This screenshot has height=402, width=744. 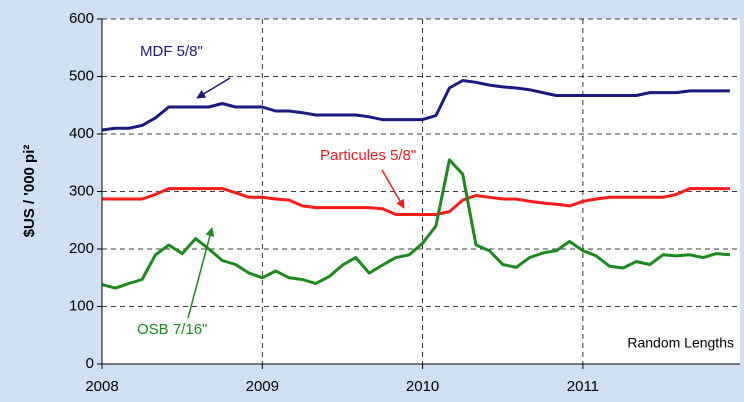 What do you see at coordinates (368, 155) in the screenshot?
I see `series-label: Particules 5/8"` at bounding box center [368, 155].